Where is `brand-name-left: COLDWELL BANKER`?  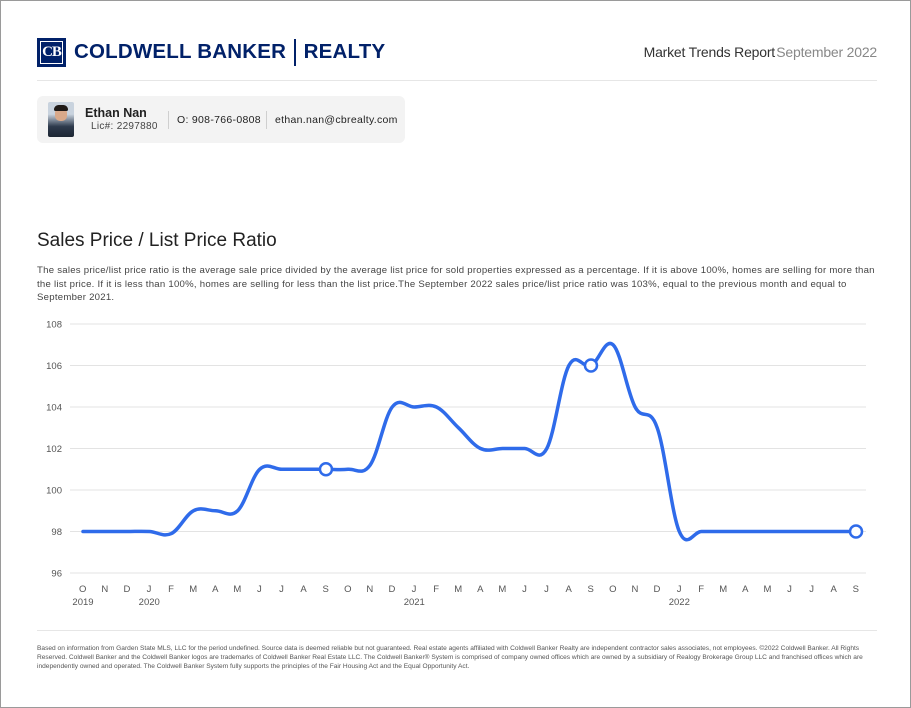 brand-name-left: COLDWELL BANKER is located at coordinates (180, 51).